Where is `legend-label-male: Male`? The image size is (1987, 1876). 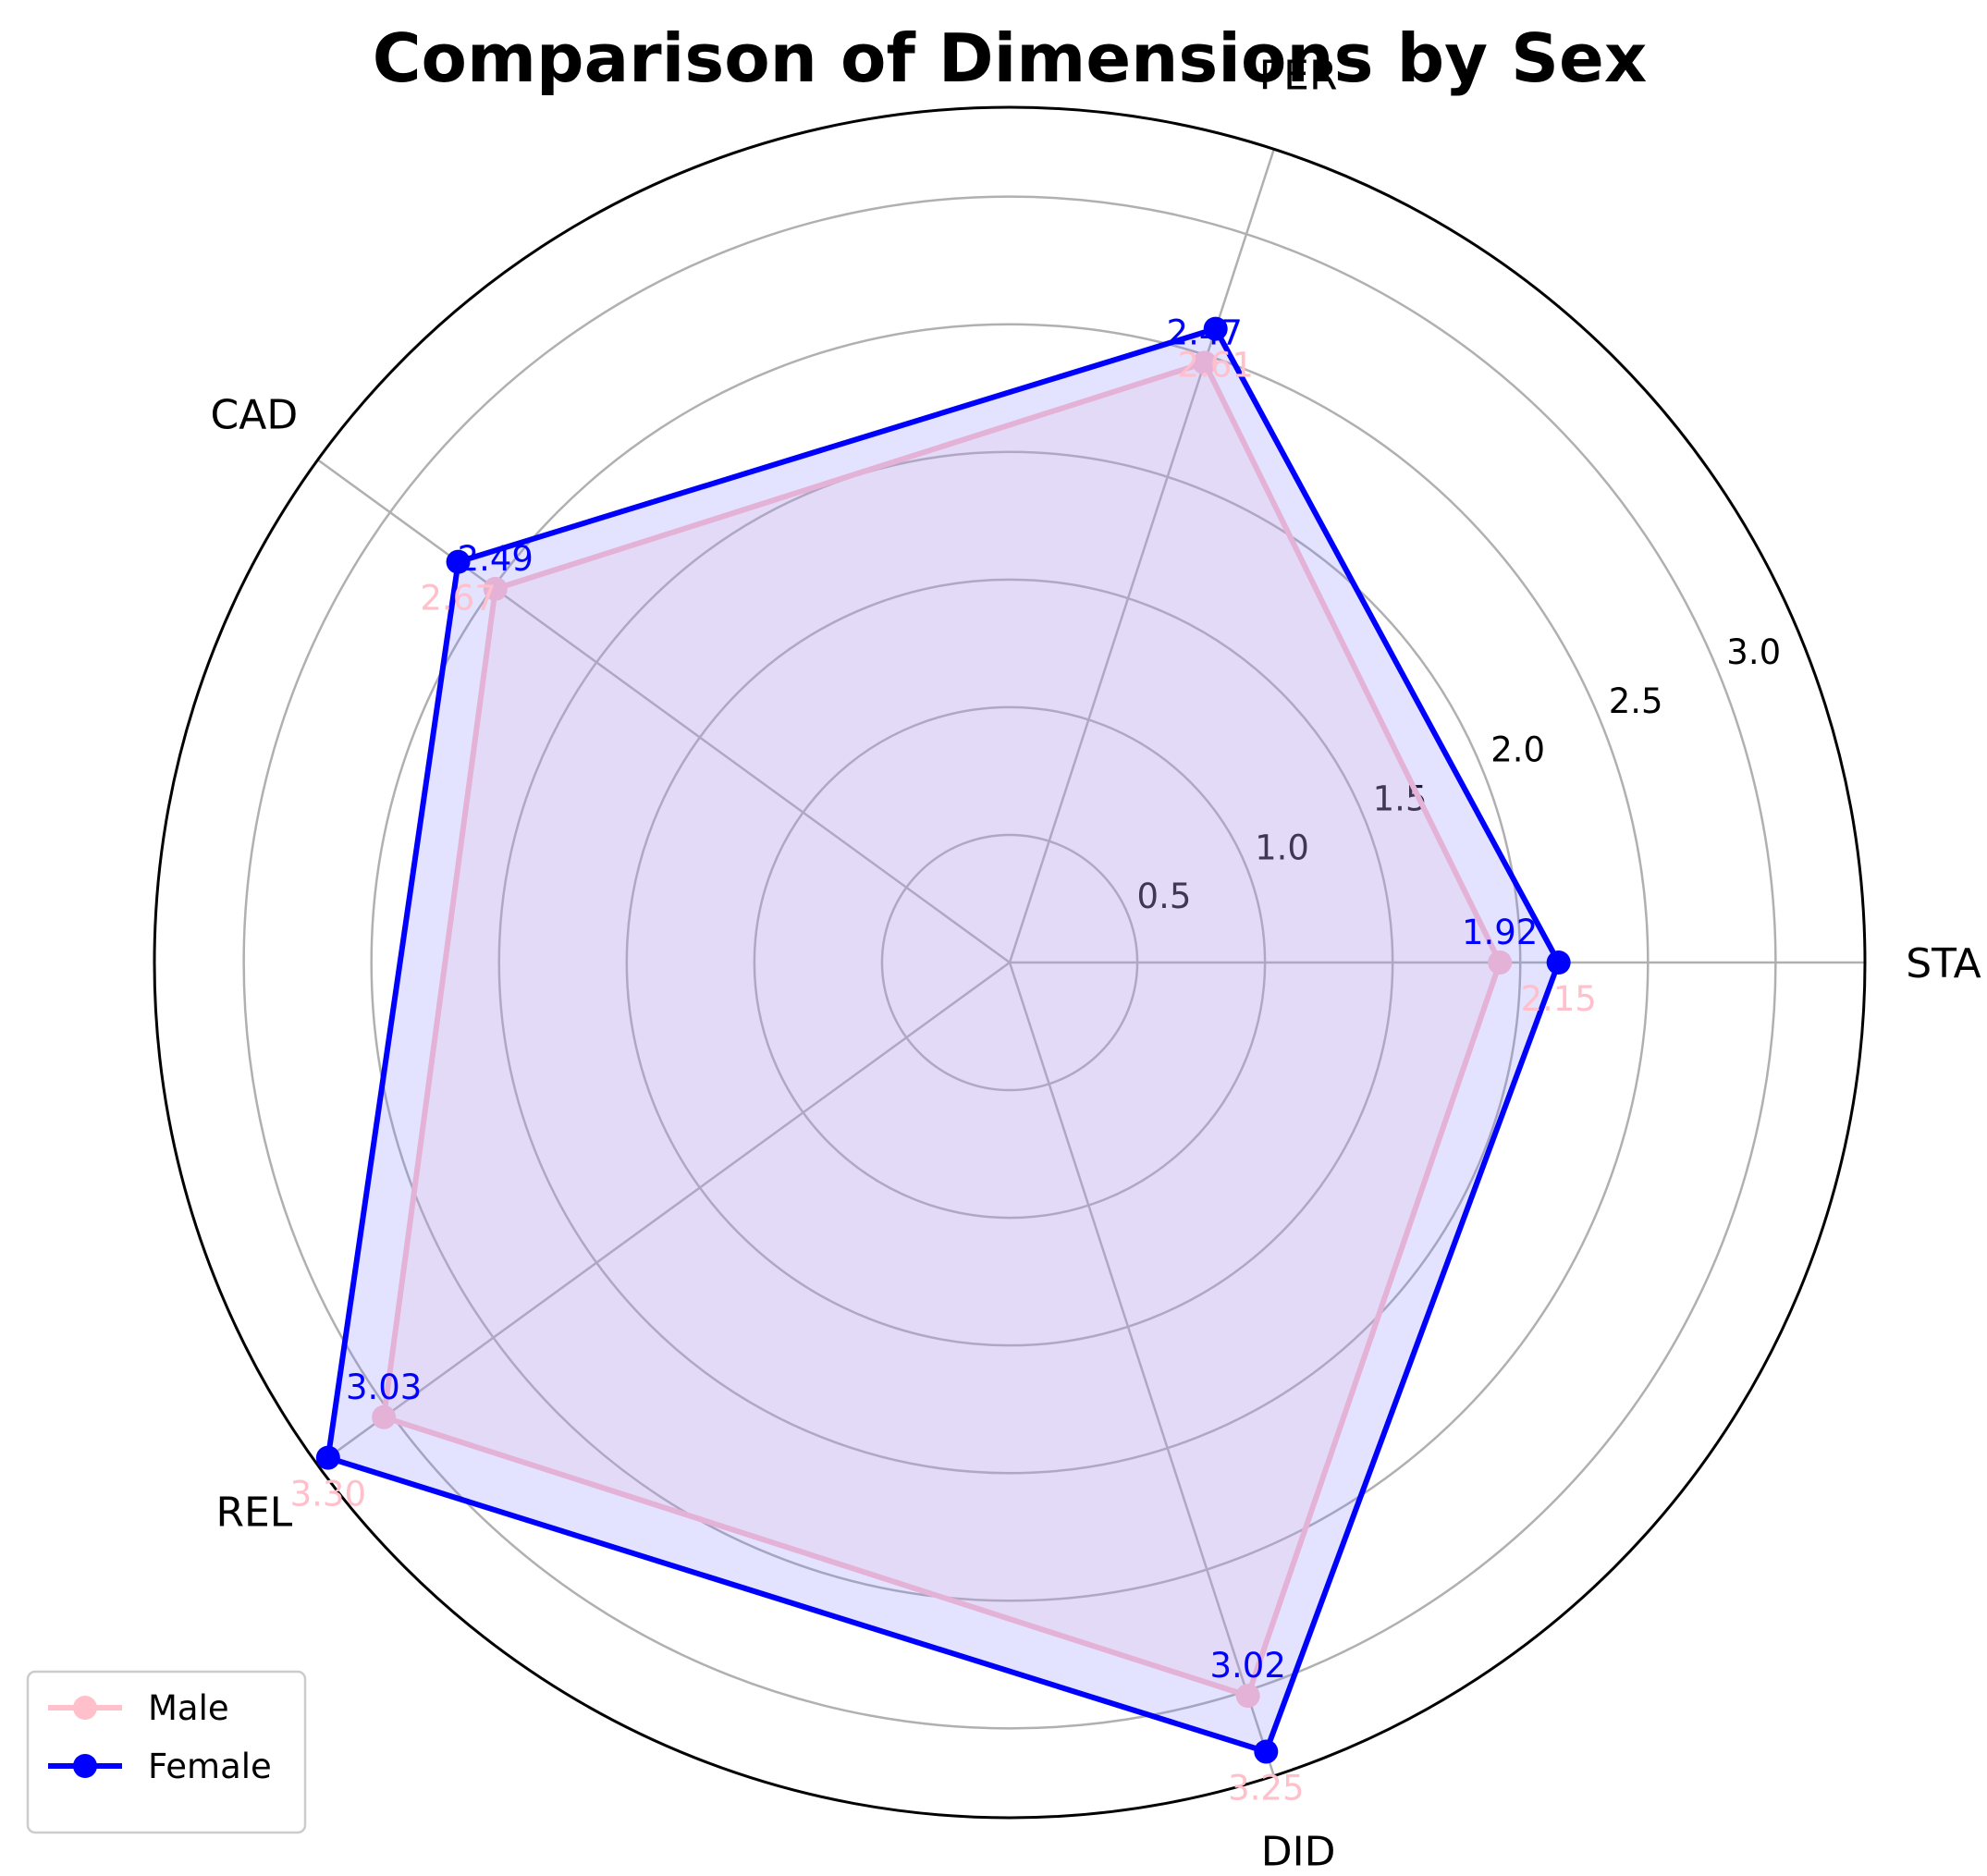
legend-label-male: Male is located at coordinates (188, 1708).